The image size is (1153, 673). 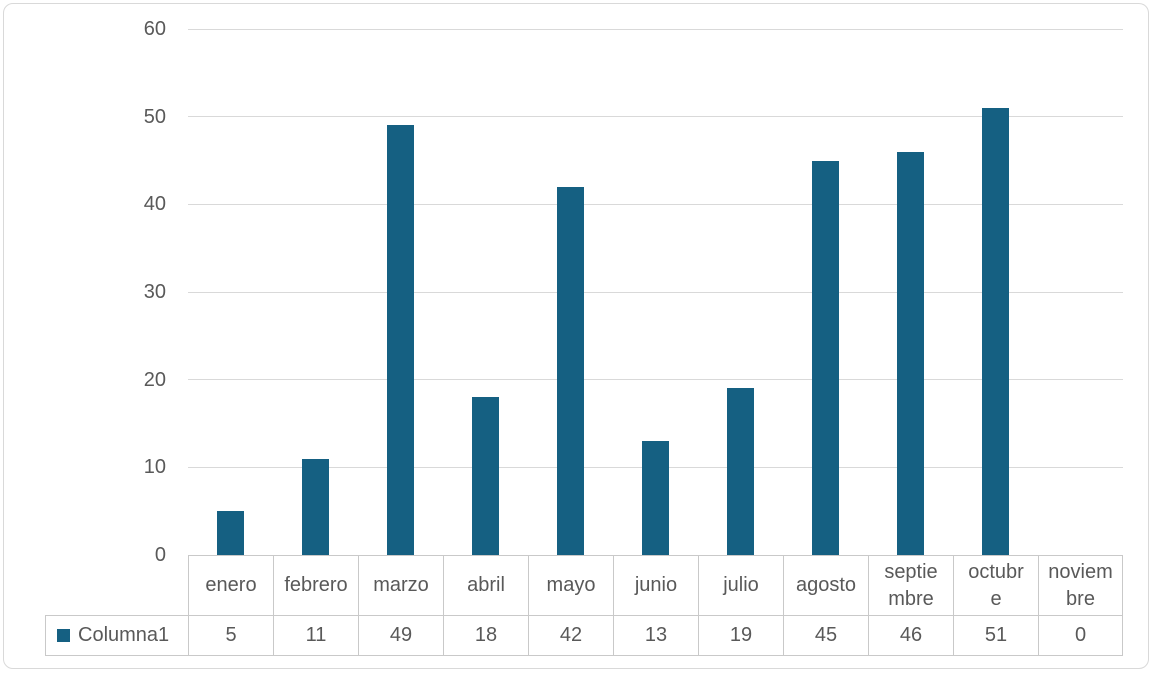 I want to click on bar-febrero, so click(x=315, y=506).